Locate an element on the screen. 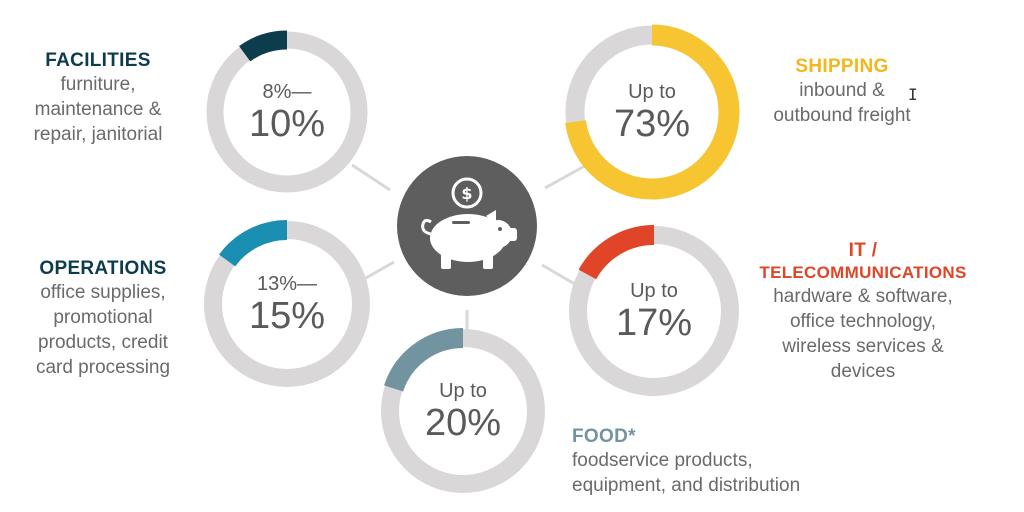 Image resolution: width=1024 pixels, height=512 pixels. label-shipping: SHIPPING inbound & outbound freight is located at coordinates (842, 92).